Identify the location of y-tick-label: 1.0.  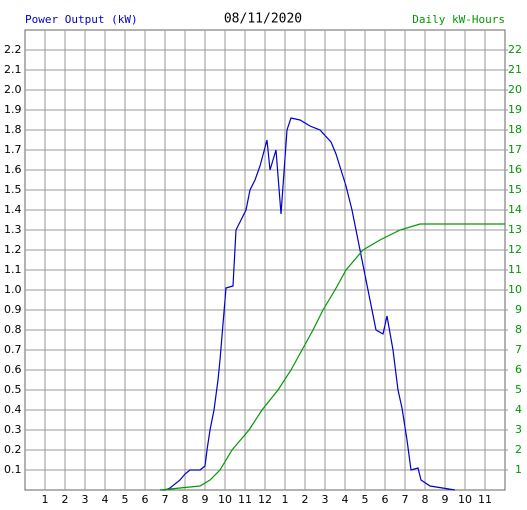
(13, 289).